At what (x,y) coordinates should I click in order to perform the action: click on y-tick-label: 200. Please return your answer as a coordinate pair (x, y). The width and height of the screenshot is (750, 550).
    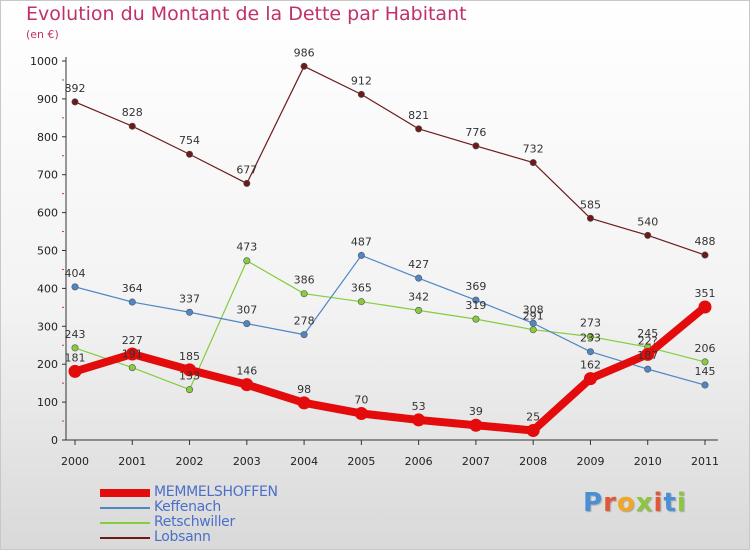
    Looking at the image, I should click on (47, 364).